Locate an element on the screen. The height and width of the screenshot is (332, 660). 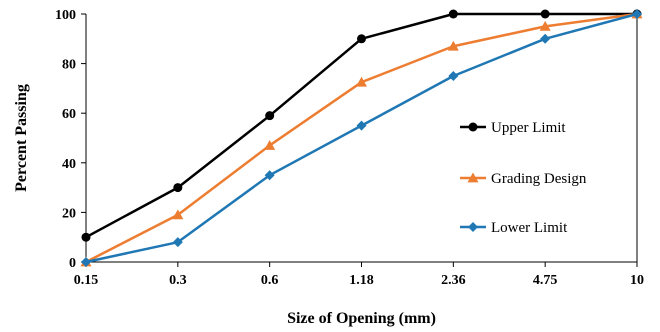
y-tick-label: 0 is located at coordinates (72, 263).